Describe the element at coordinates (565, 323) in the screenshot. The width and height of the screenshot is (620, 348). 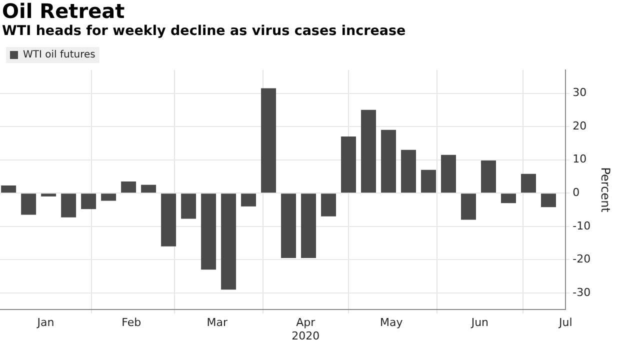
I see `x-tick-label: Jul` at that location.